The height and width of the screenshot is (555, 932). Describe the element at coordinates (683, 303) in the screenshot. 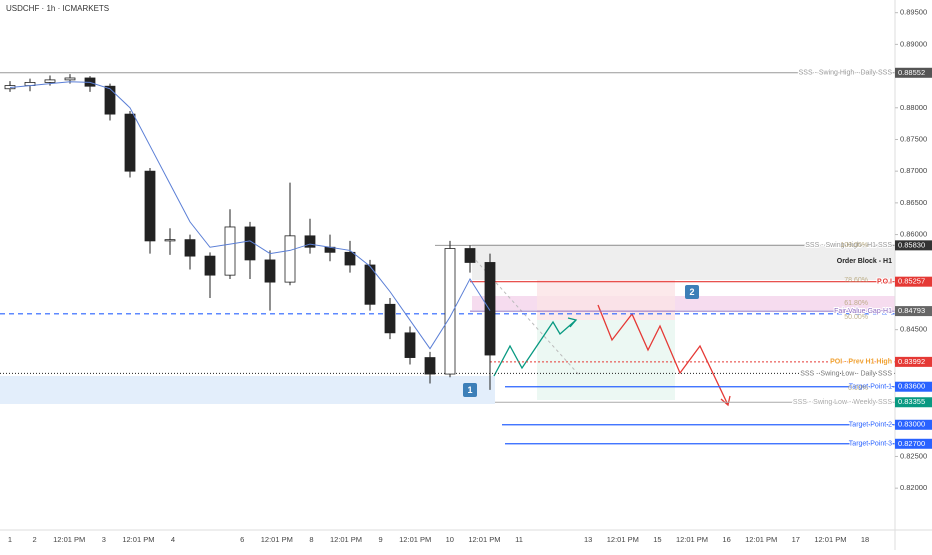

I see `fvg-zone` at that location.